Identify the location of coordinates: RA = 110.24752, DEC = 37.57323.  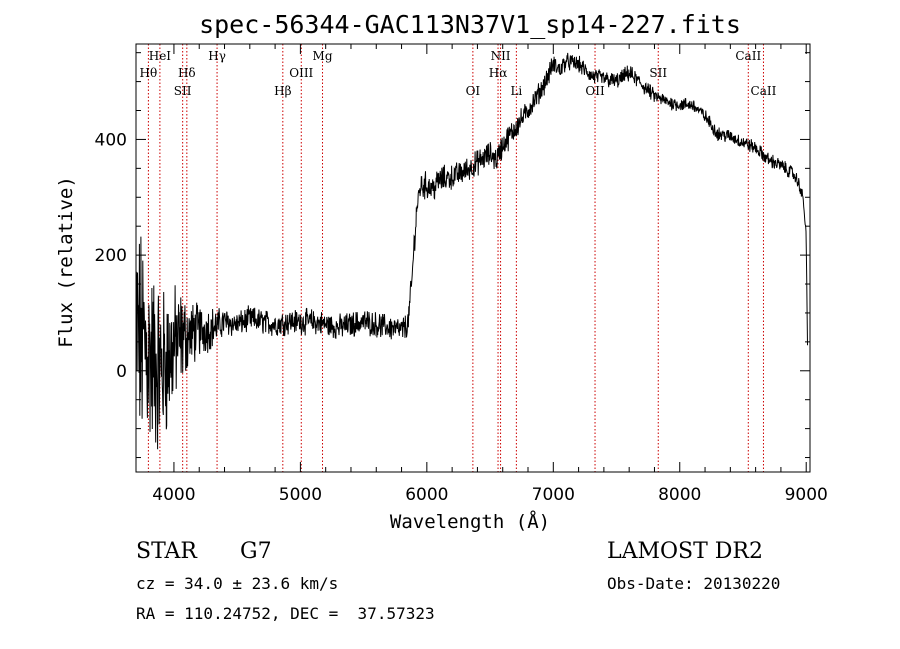
(285, 613).